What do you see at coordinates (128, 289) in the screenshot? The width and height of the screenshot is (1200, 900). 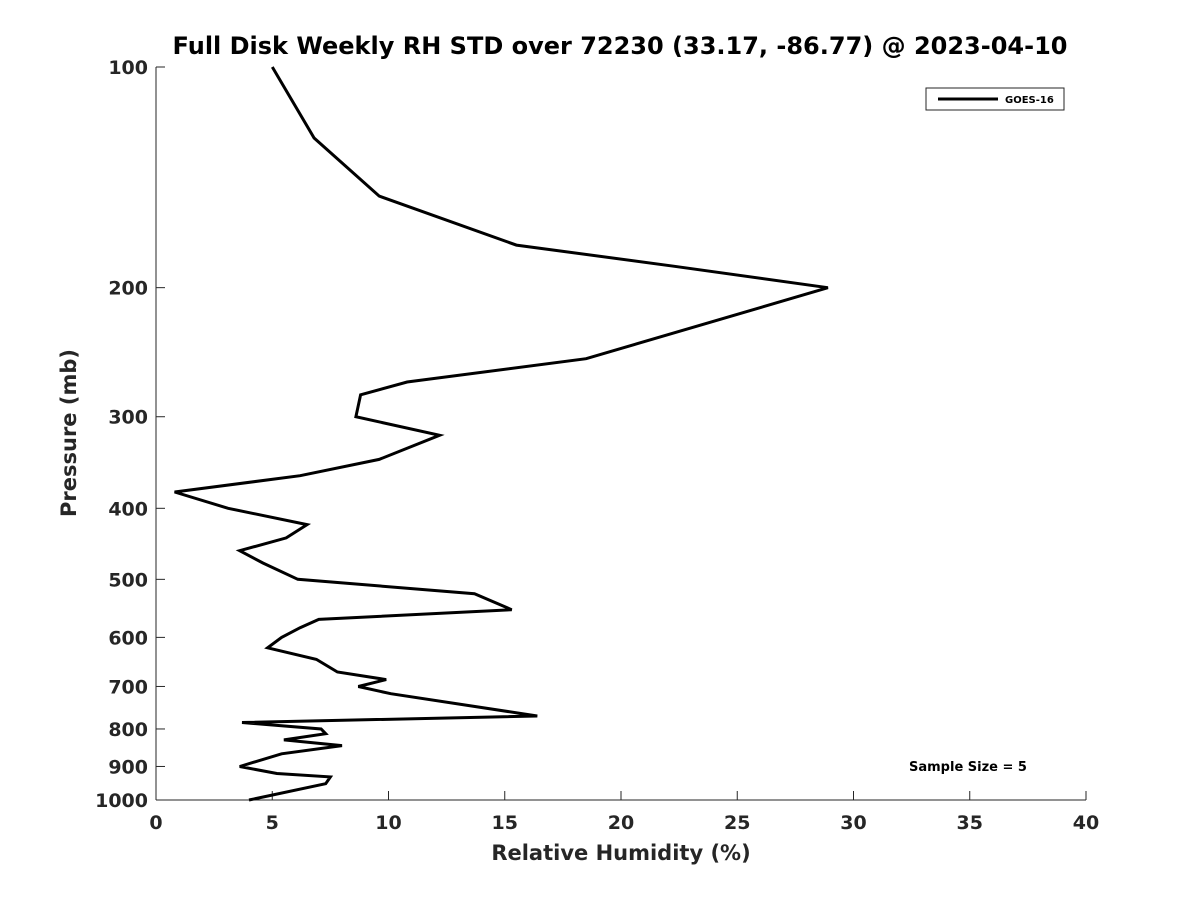 I see `y-tick-label: 200` at bounding box center [128, 289].